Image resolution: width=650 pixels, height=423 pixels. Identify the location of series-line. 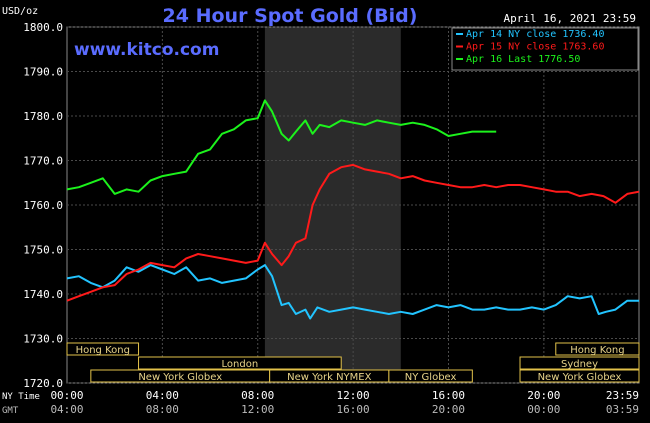
(352, 292).